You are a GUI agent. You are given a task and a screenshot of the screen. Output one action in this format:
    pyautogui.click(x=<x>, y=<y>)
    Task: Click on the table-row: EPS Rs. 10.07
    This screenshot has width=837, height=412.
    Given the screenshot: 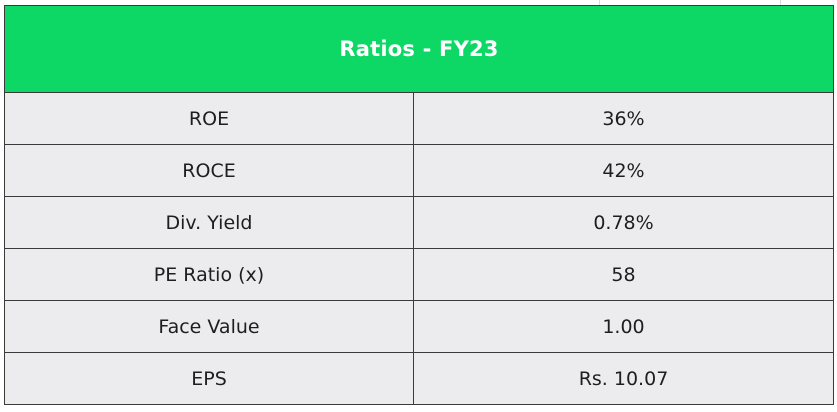 What is the action you would take?
    pyautogui.click(x=419, y=378)
    